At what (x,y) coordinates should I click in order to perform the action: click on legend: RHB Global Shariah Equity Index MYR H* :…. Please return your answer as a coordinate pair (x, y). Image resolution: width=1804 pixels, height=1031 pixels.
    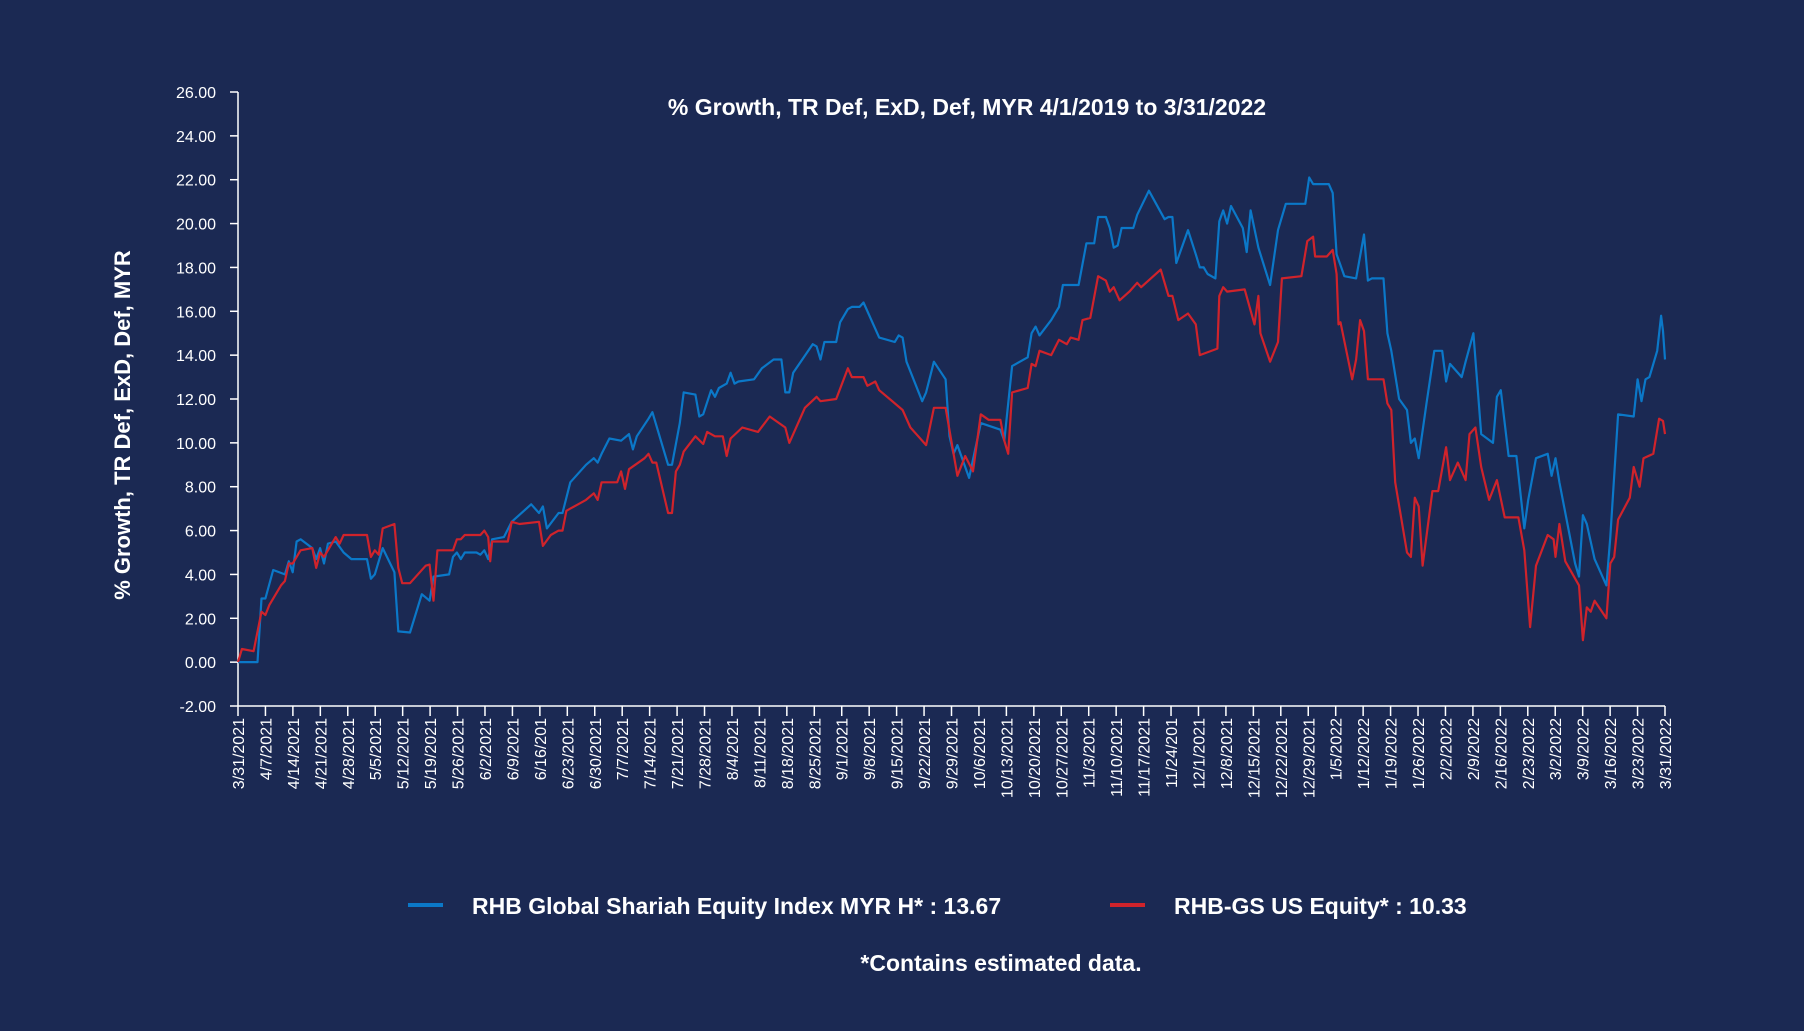
    Looking at the image, I should click on (937, 906).